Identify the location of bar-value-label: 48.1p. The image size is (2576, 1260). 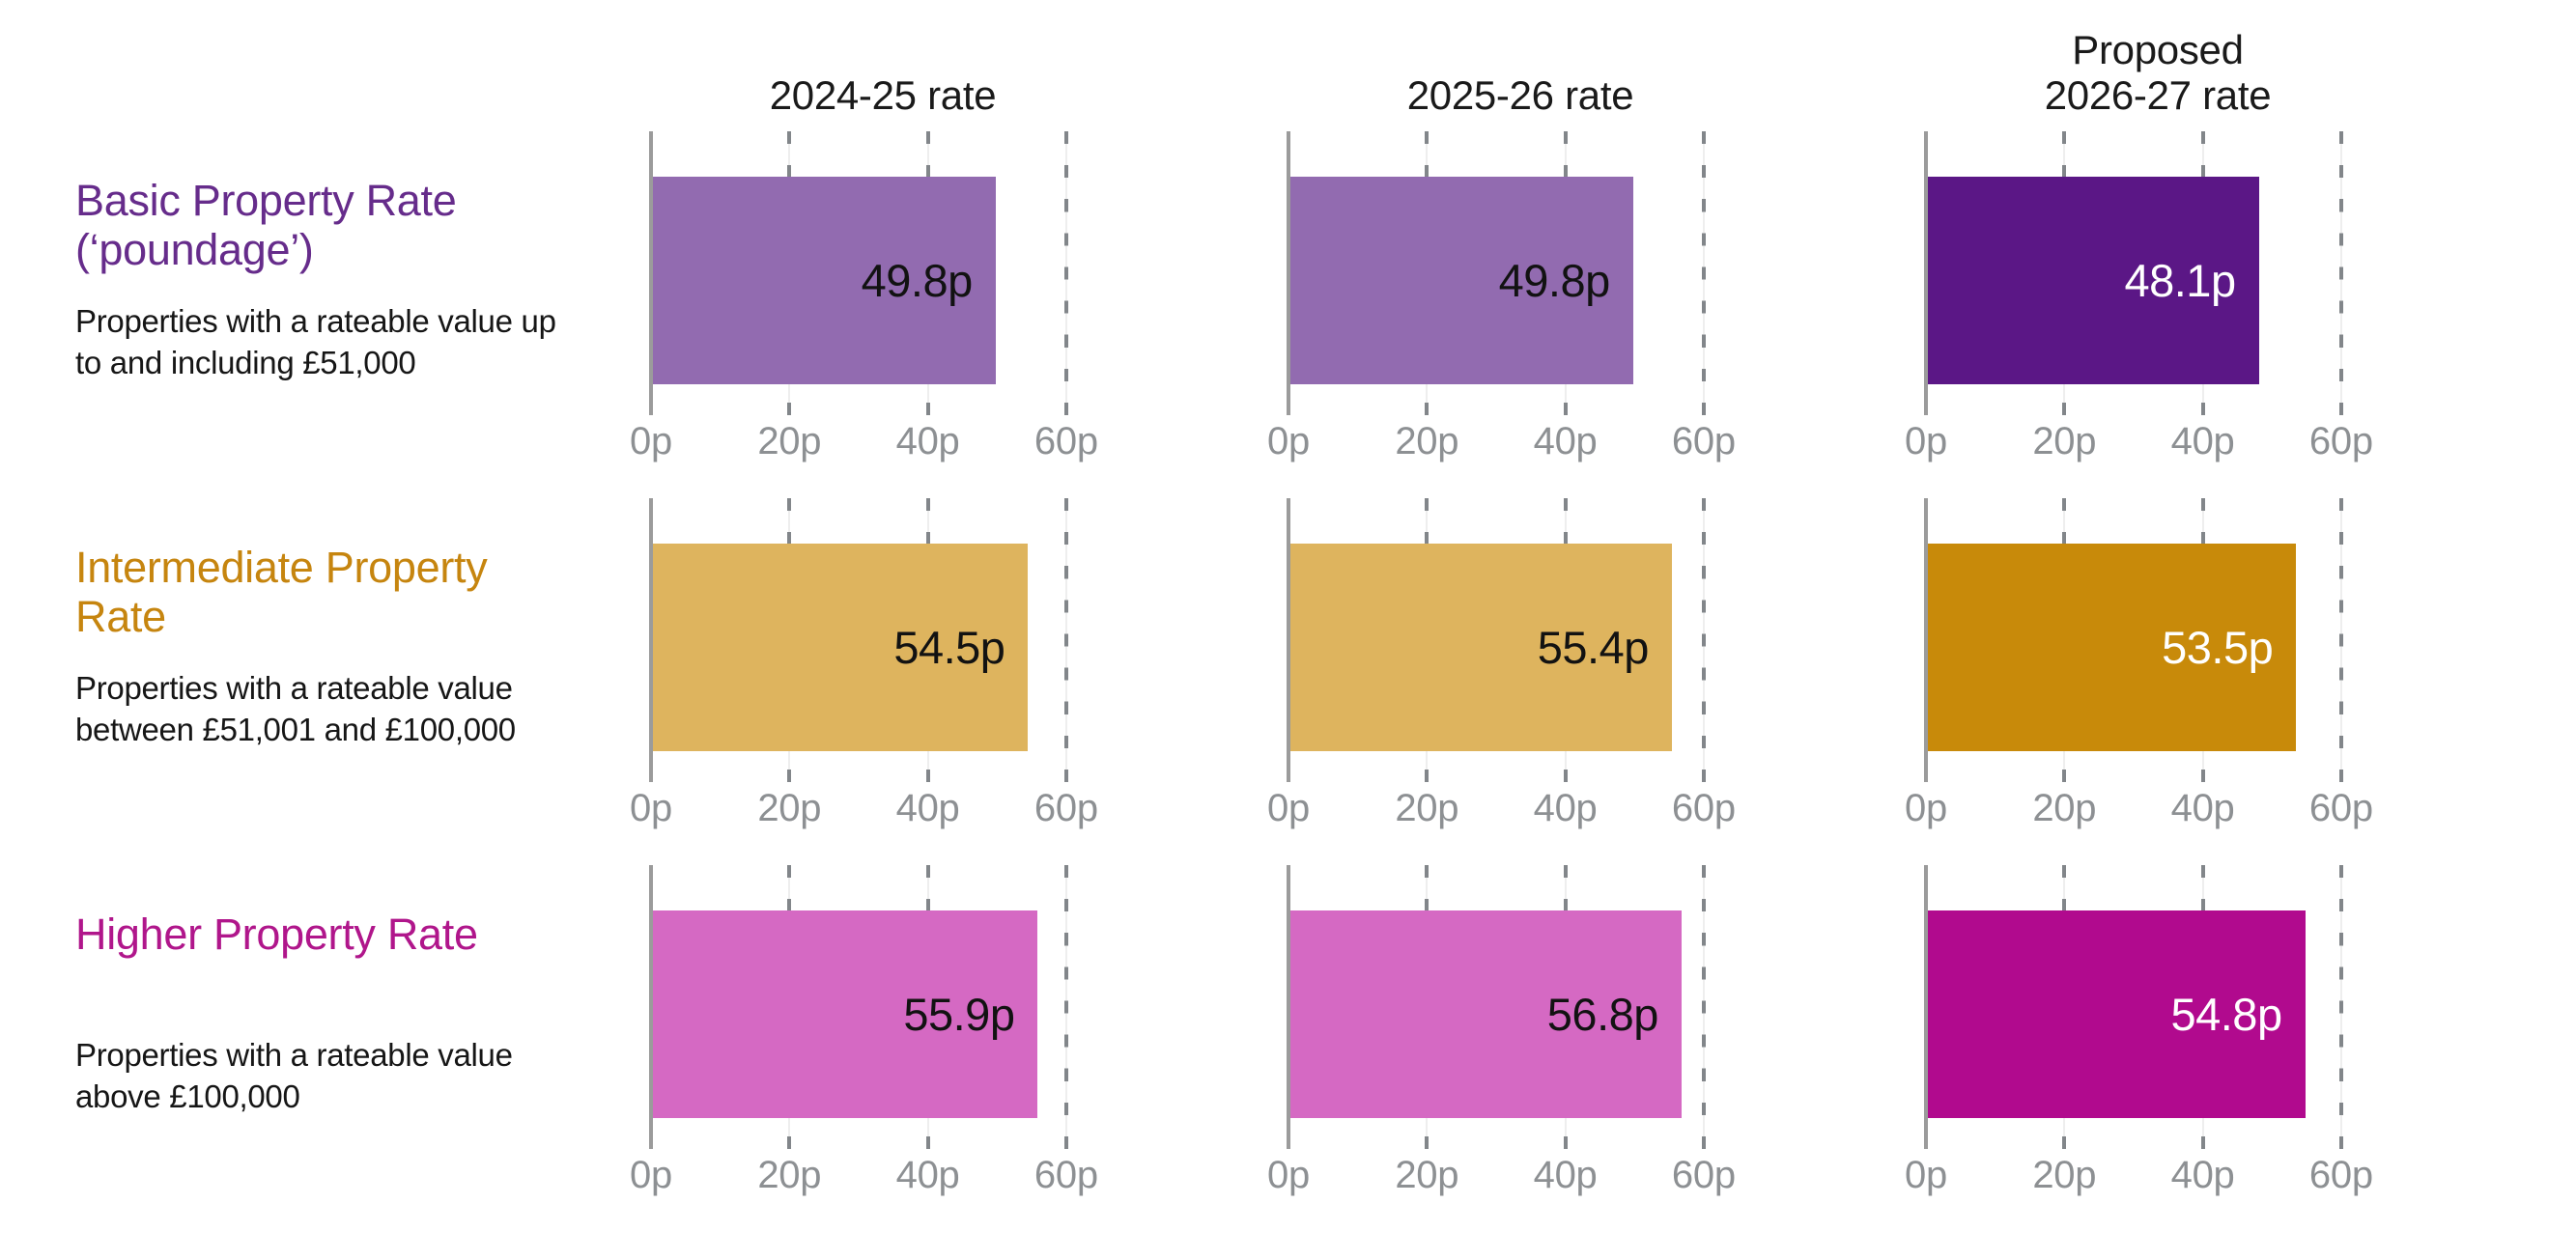
(2180, 281).